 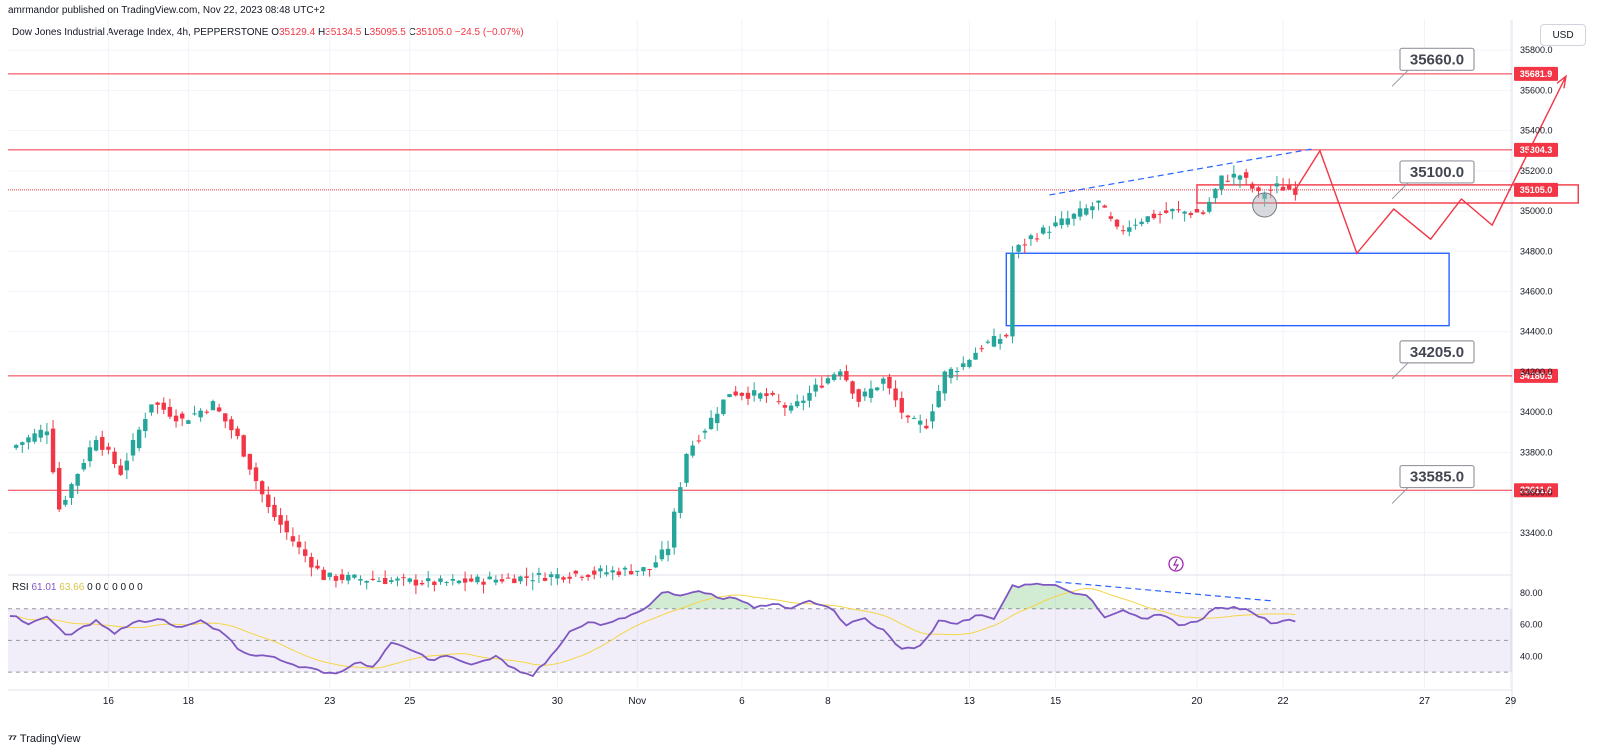 What do you see at coordinates (433, 32) in the screenshot?
I see `close-value: 35105.0` at bounding box center [433, 32].